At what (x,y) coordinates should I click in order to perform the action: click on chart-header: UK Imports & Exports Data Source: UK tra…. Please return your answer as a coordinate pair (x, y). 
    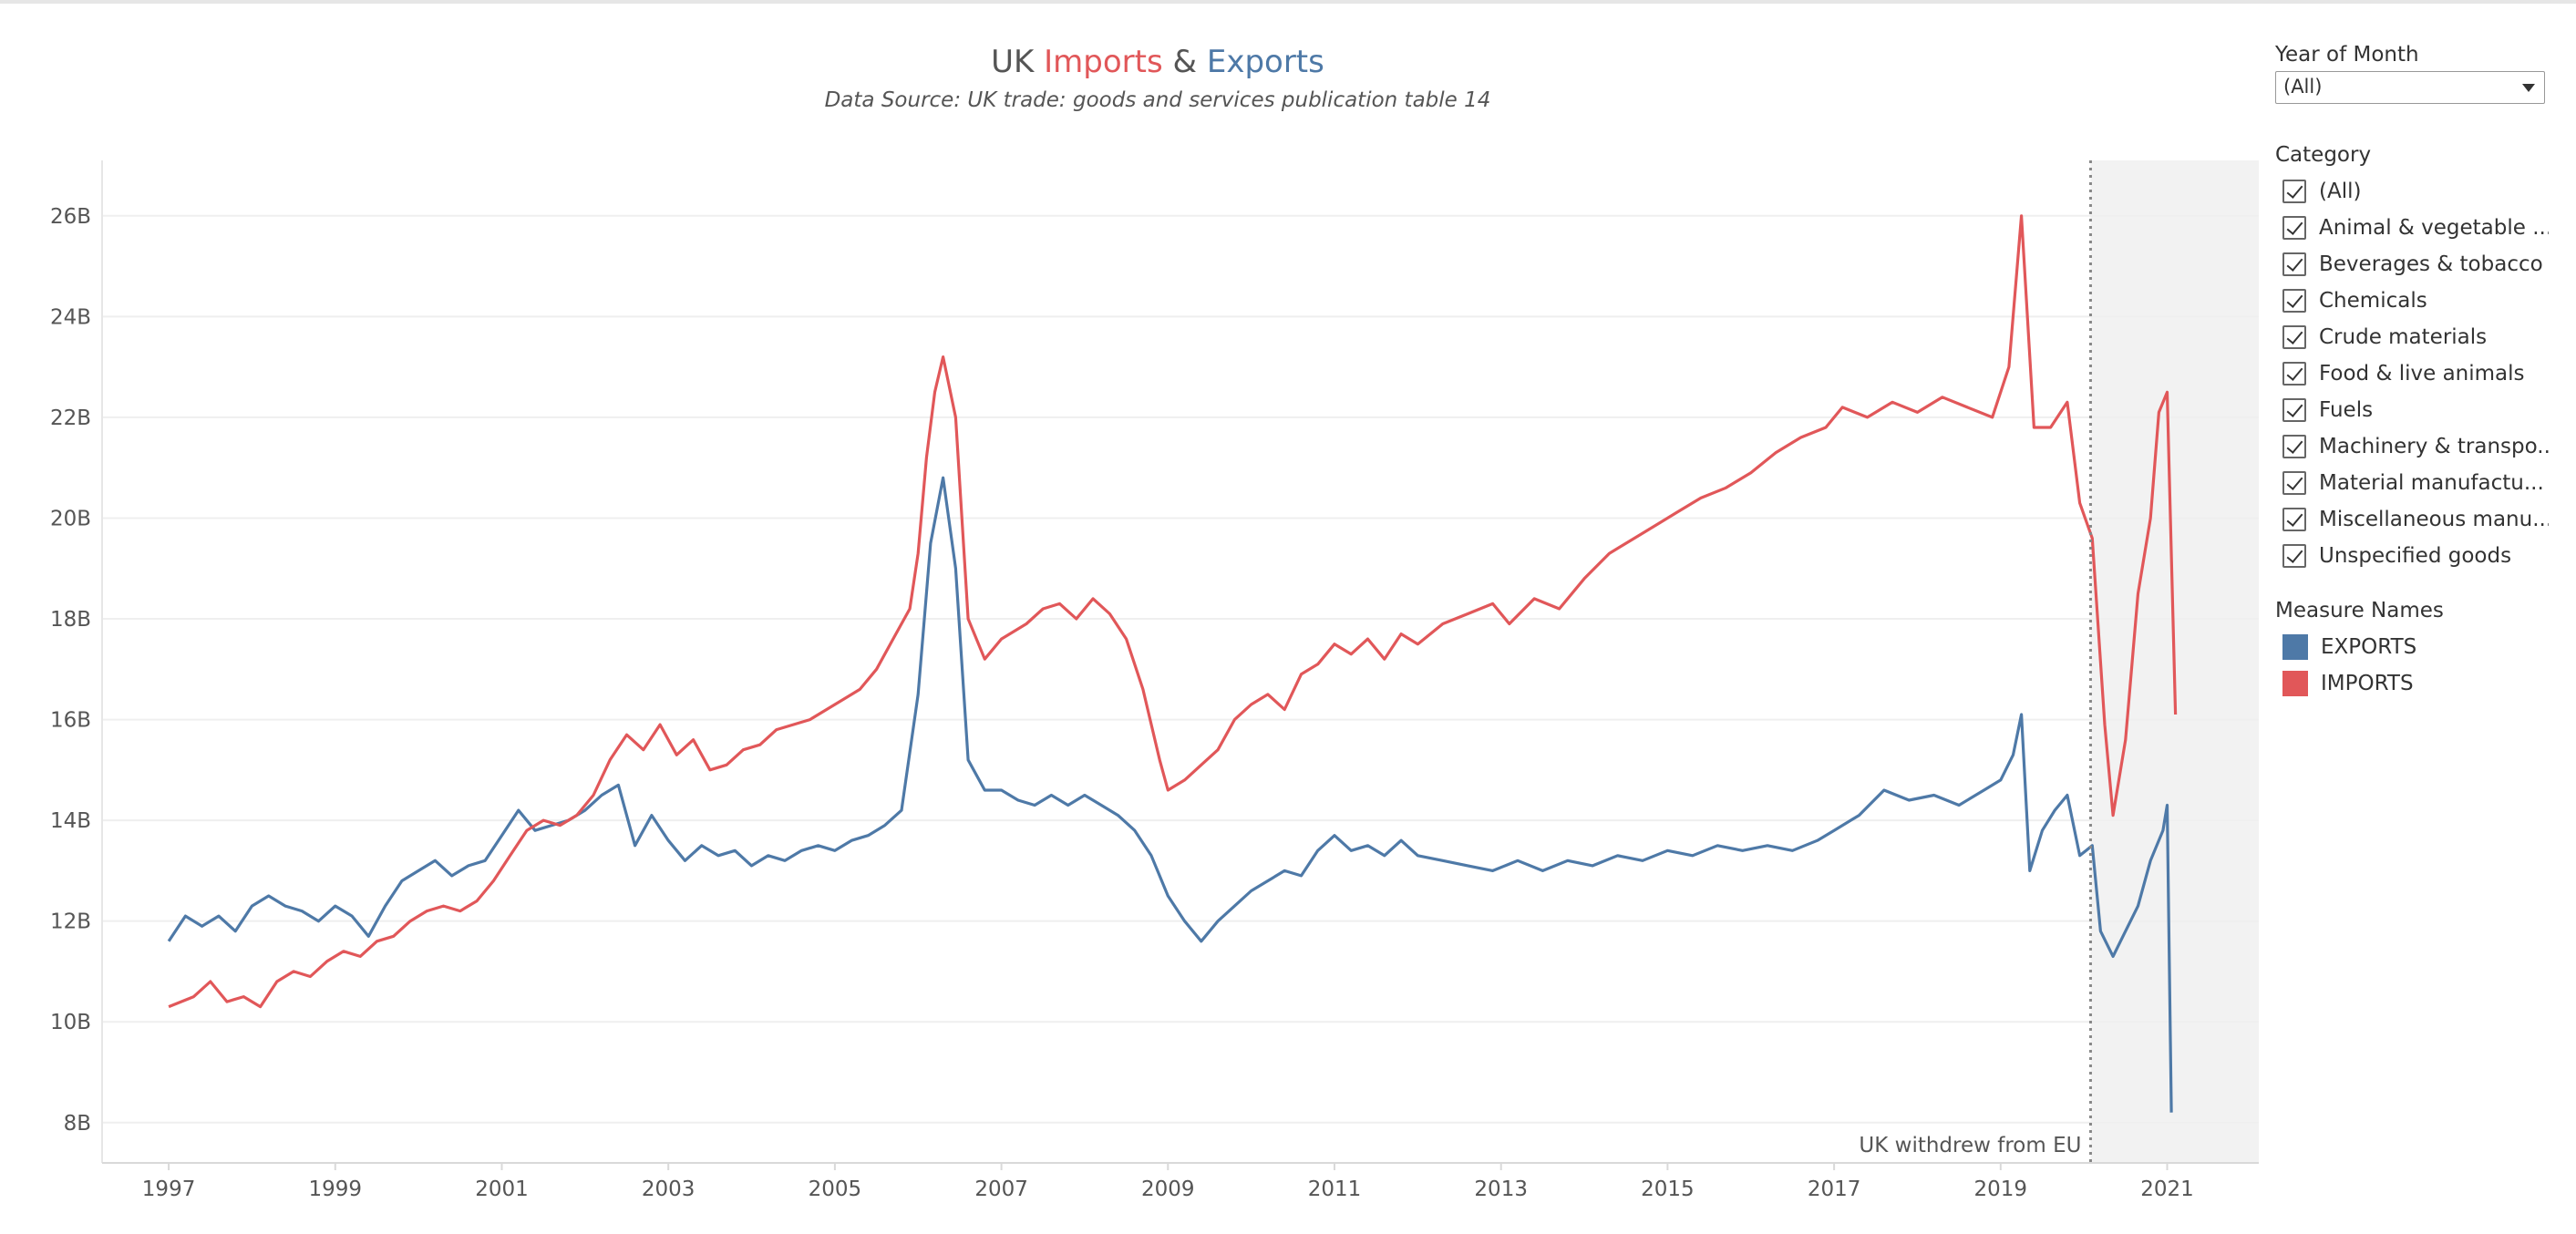
    Looking at the image, I should click on (1157, 78).